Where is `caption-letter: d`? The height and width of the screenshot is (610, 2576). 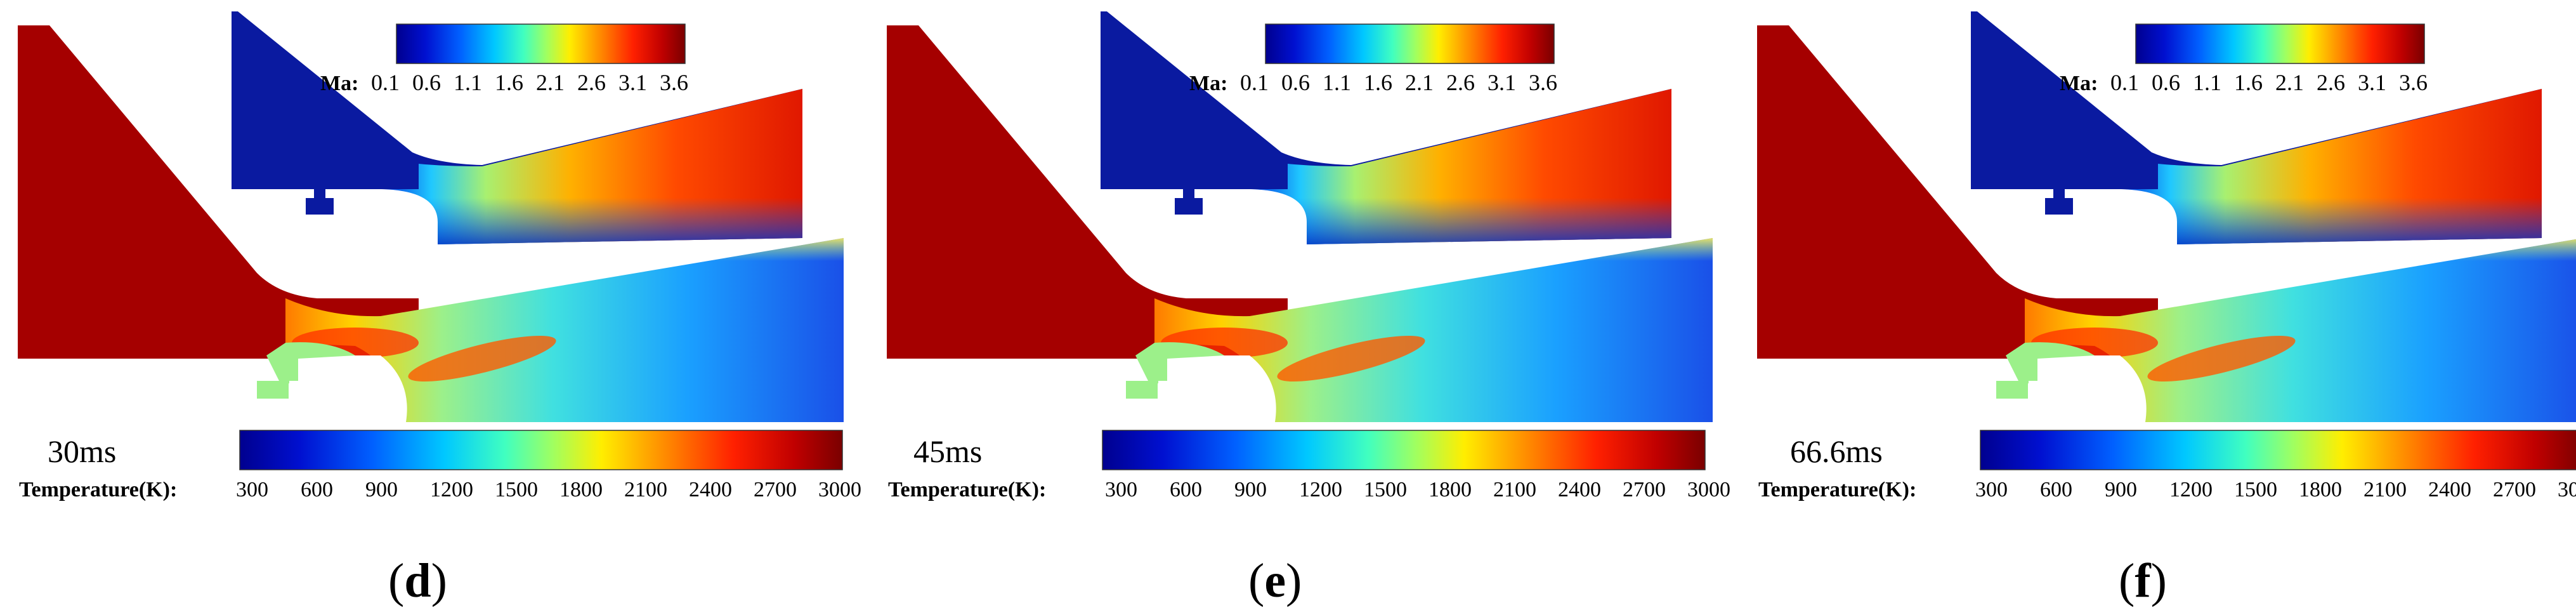
caption-letter: d is located at coordinates (418, 580).